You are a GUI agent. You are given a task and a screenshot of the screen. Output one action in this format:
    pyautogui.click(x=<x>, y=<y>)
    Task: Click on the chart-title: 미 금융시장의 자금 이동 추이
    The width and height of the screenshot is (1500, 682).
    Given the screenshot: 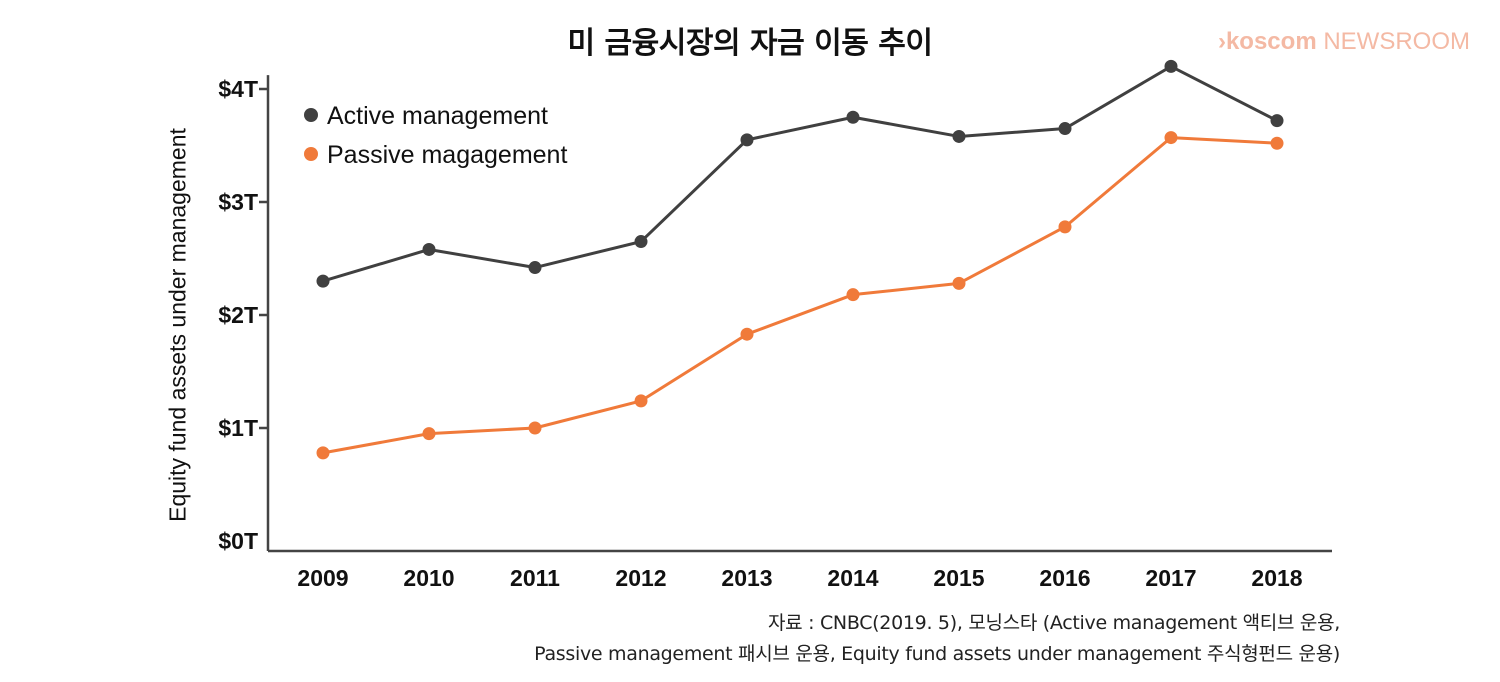 What is the action you would take?
    pyautogui.click(x=750, y=43)
    